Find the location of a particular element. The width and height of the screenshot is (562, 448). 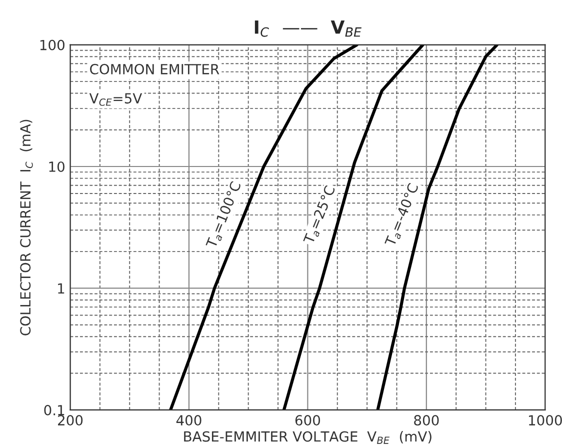

y-tick-label: 0.1 is located at coordinates (54, 410).